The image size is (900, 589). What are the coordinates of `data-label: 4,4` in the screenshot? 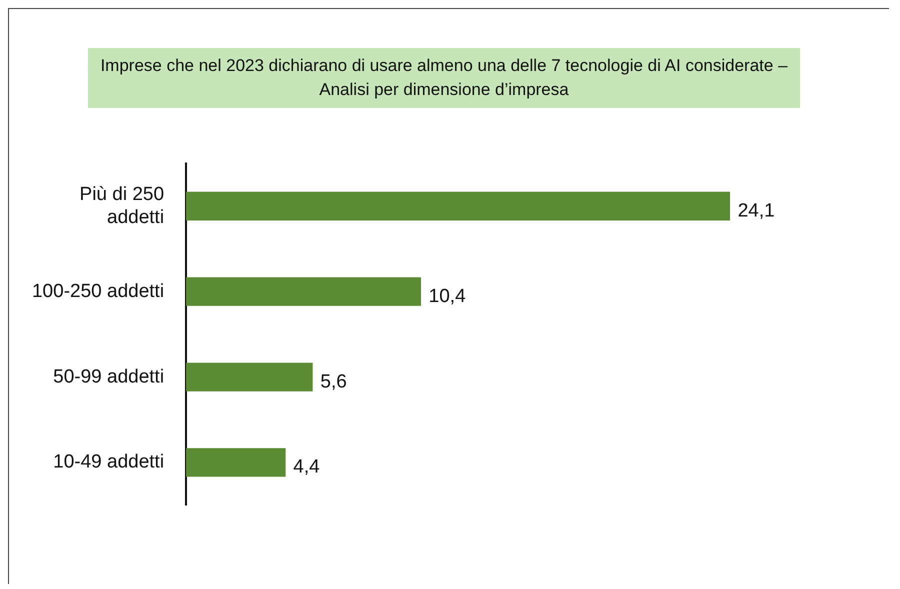 It's located at (306, 467).